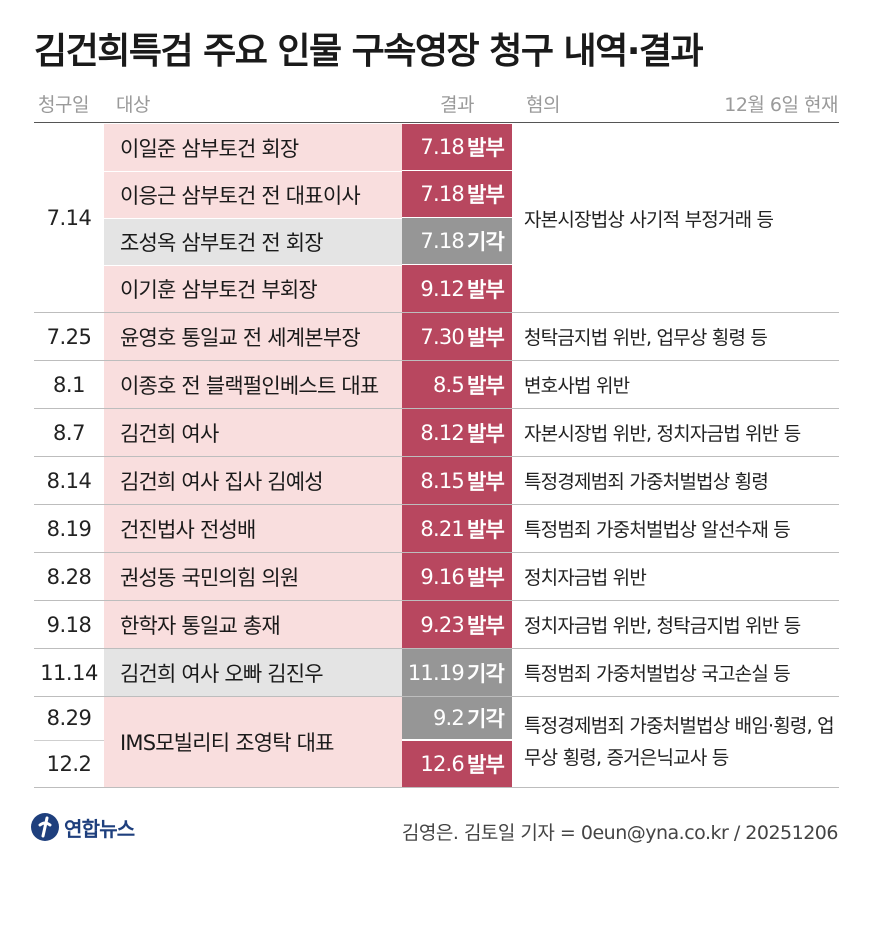 The image size is (871, 936). What do you see at coordinates (253, 288) in the screenshot?
I see `group1-target-4: 이기훈 삼부토건 부회장` at bounding box center [253, 288].